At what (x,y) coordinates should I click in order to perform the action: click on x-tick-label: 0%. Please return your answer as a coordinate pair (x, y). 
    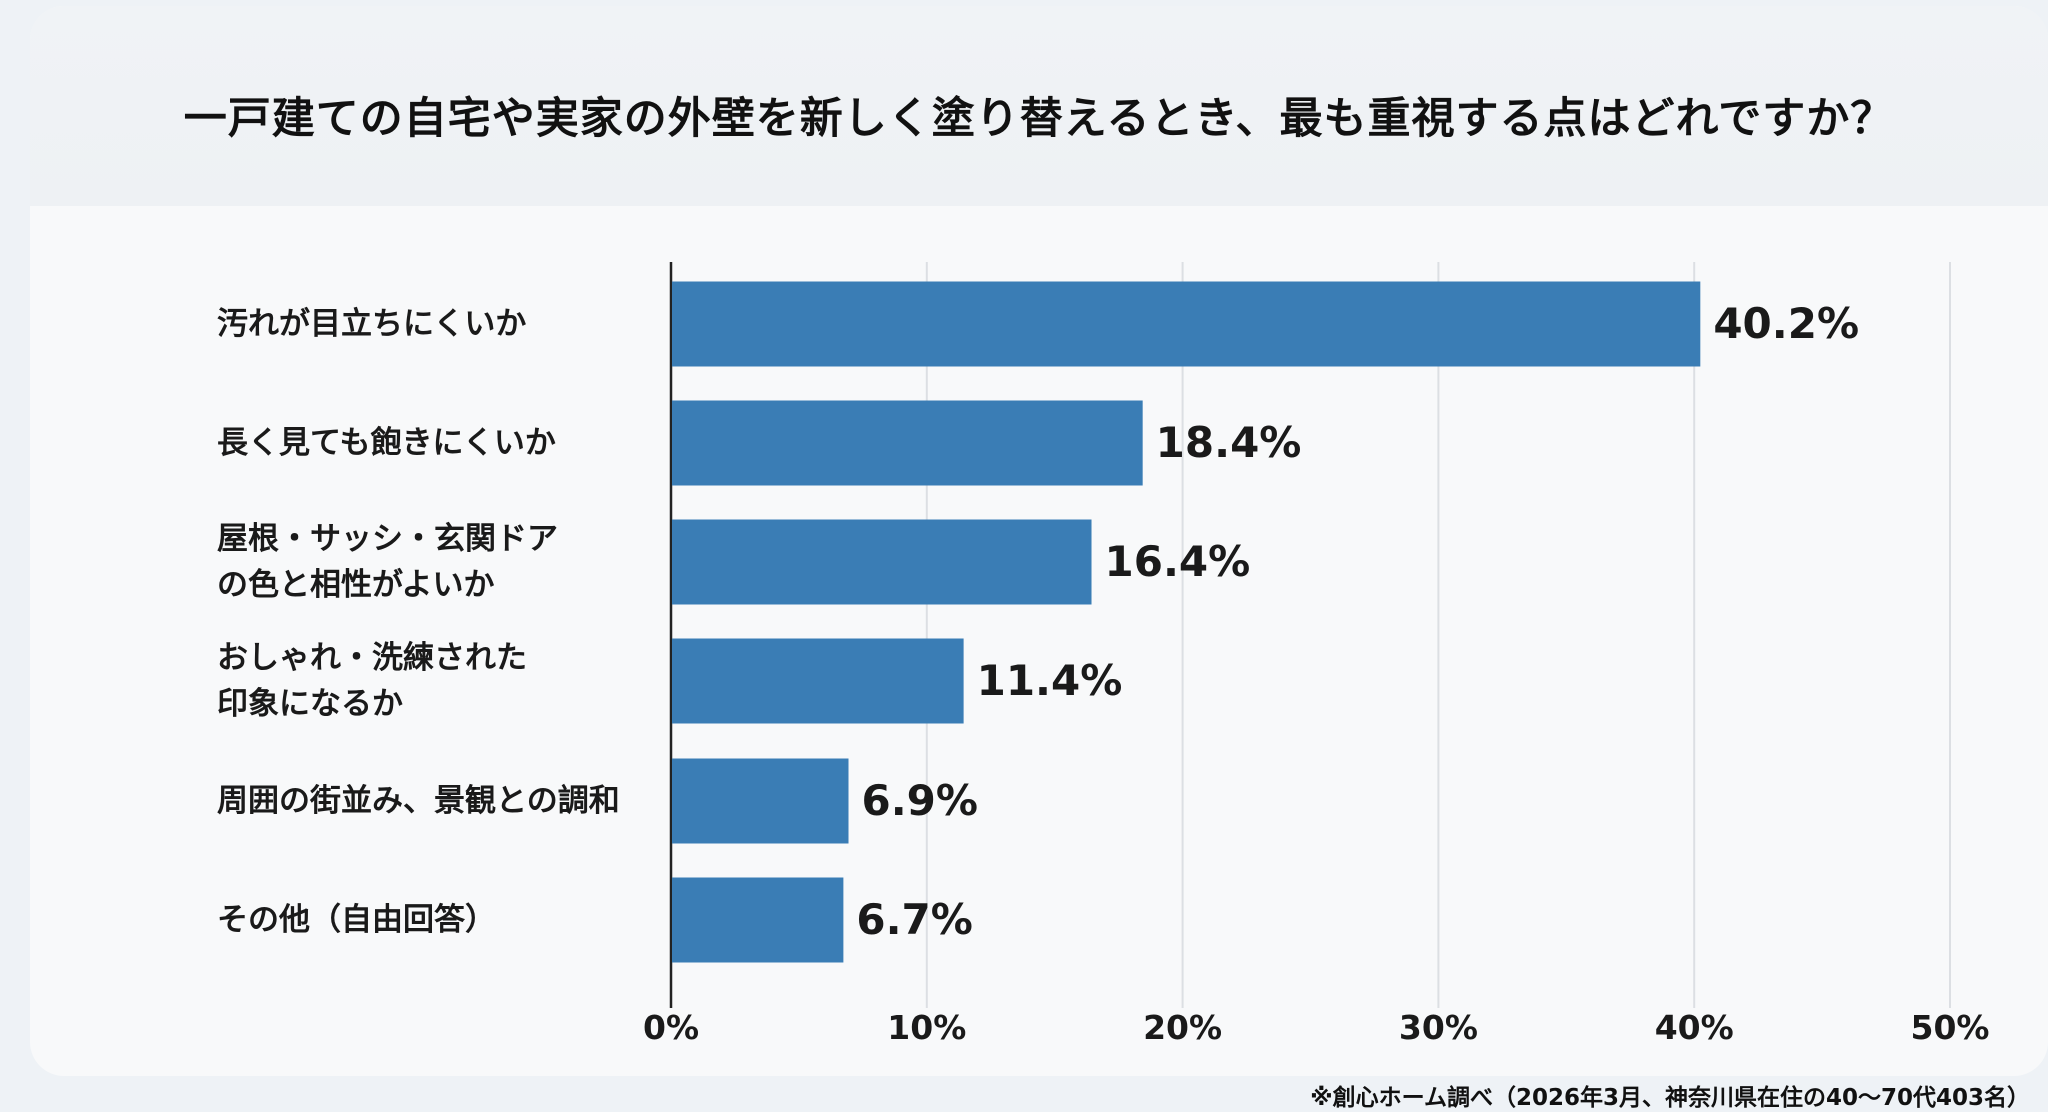
    Looking at the image, I should click on (671, 1027).